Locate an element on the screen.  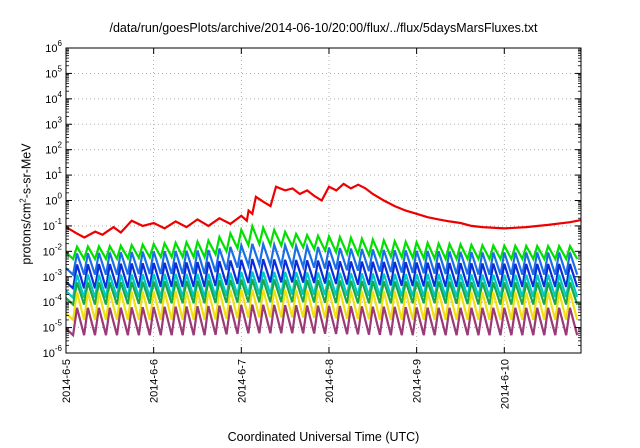
y-tick-exponent: -1 is located at coordinates (59, 221).